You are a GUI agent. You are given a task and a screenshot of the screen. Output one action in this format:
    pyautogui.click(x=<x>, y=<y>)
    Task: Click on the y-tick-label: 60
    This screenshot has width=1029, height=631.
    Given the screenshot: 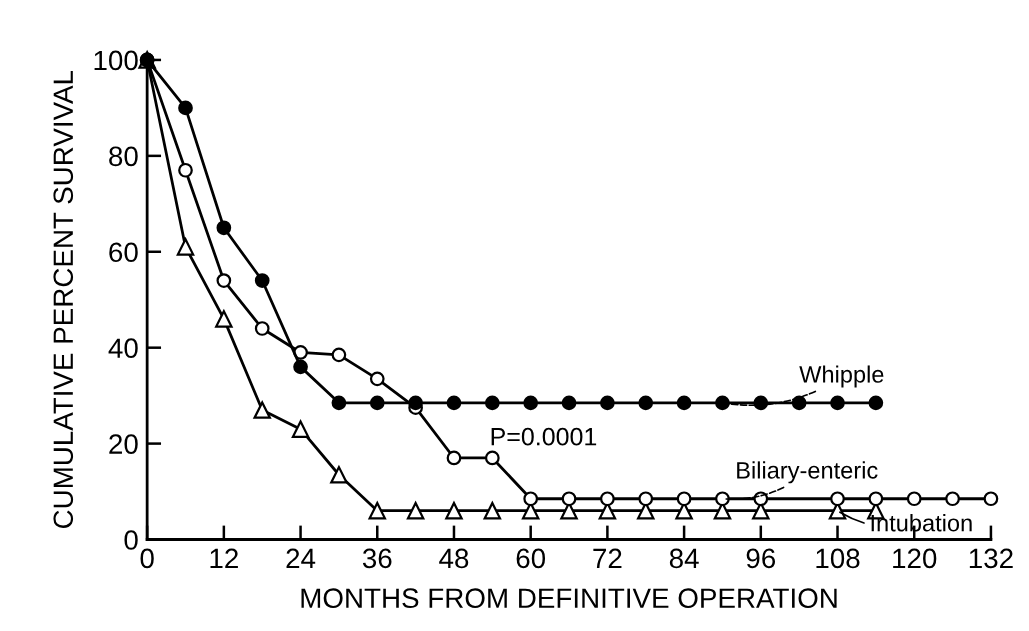 What is the action you would take?
    pyautogui.click(x=123, y=252)
    